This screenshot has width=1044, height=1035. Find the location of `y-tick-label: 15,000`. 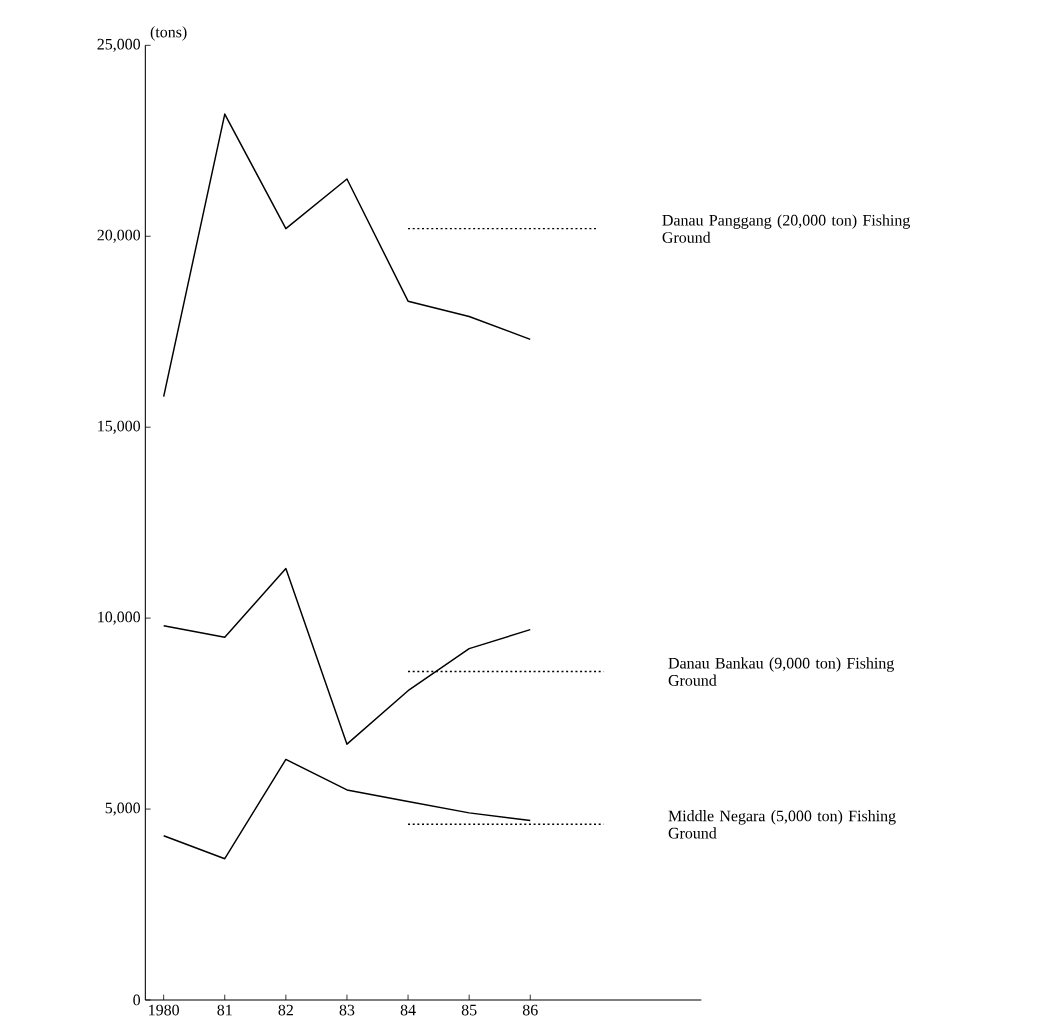

y-tick-label: 15,000 is located at coordinates (119, 427).